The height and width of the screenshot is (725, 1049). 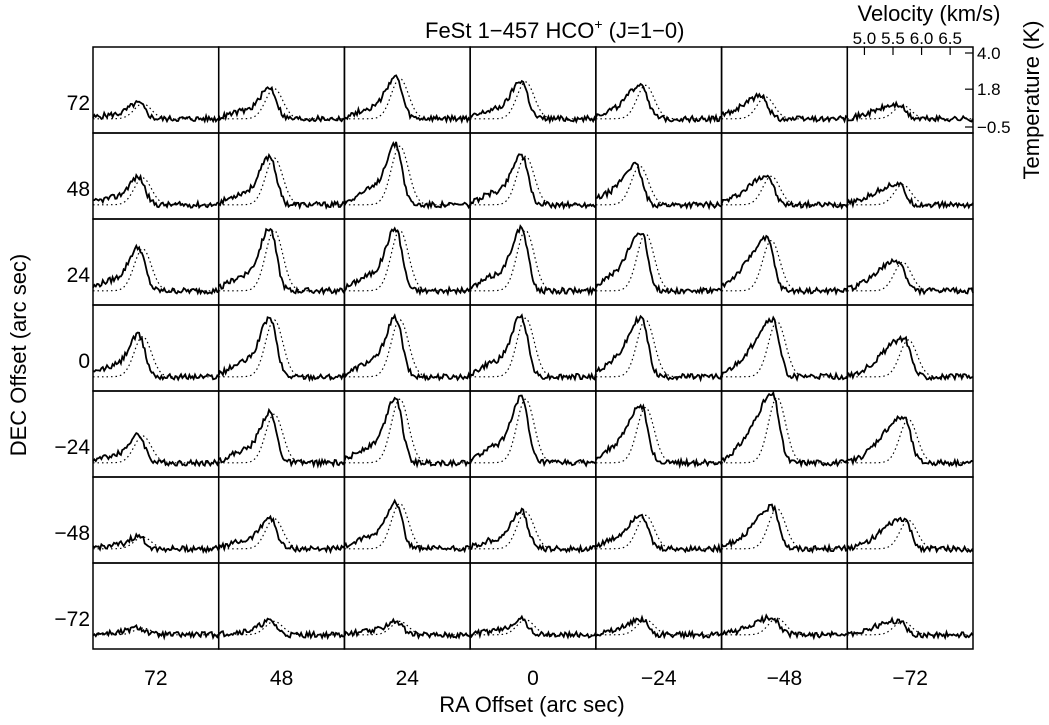 I want to click on inset-axes: 5.0 5.5 6.0 6.5 4.0 1.8 −0.5, so click(x=932, y=83).